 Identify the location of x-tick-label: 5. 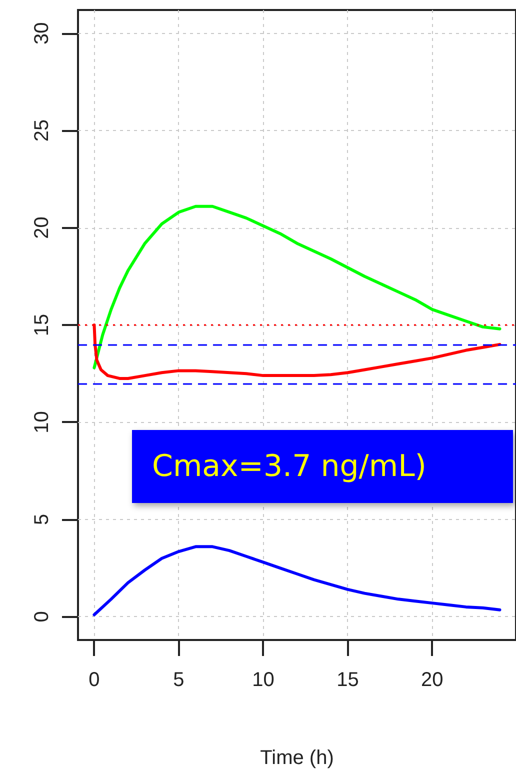
(178, 680).